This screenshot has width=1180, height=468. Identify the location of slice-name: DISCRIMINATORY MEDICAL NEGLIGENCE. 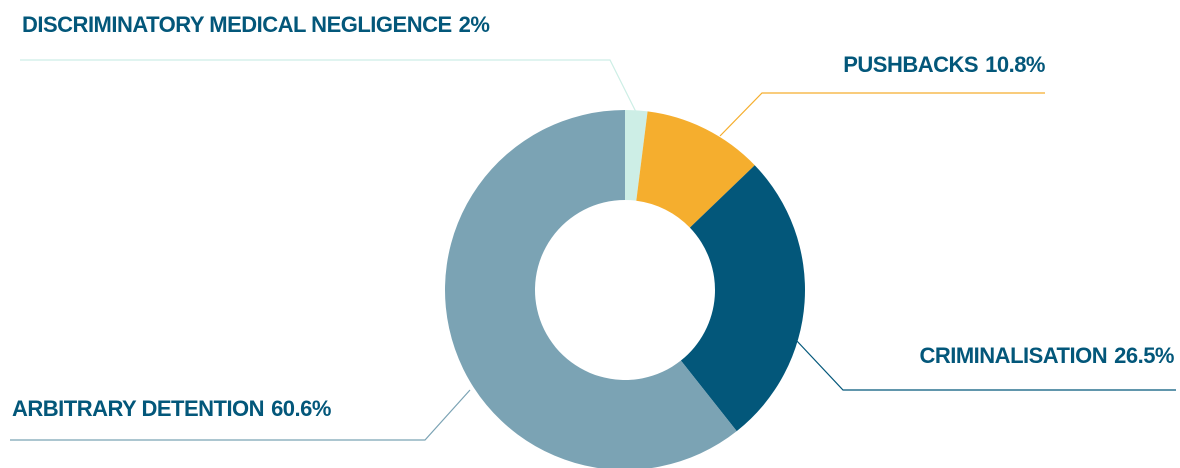
(237, 24).